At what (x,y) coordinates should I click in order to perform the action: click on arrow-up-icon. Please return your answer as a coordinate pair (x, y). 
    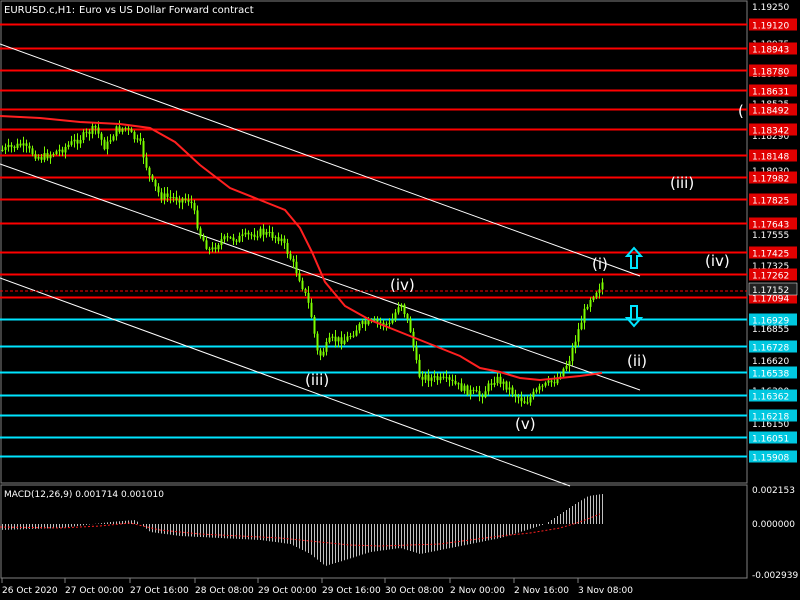
    Looking at the image, I should click on (634, 257).